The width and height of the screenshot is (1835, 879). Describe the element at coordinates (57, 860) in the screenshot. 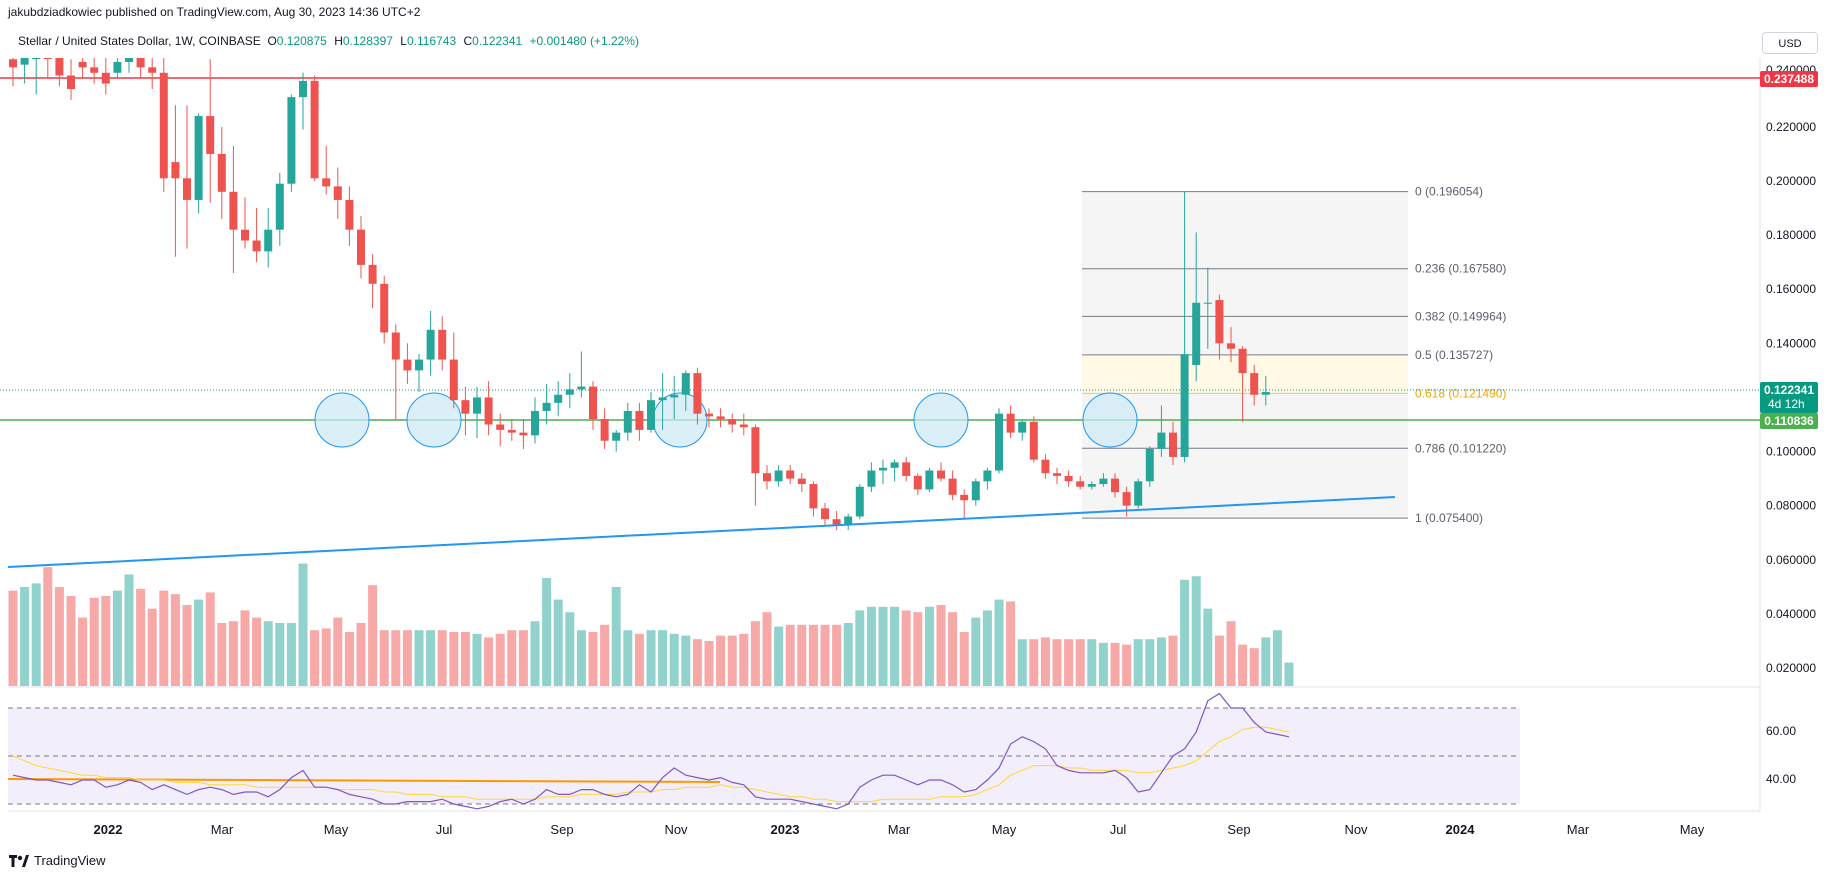

I see `tradingview-logo: TradingView` at that location.